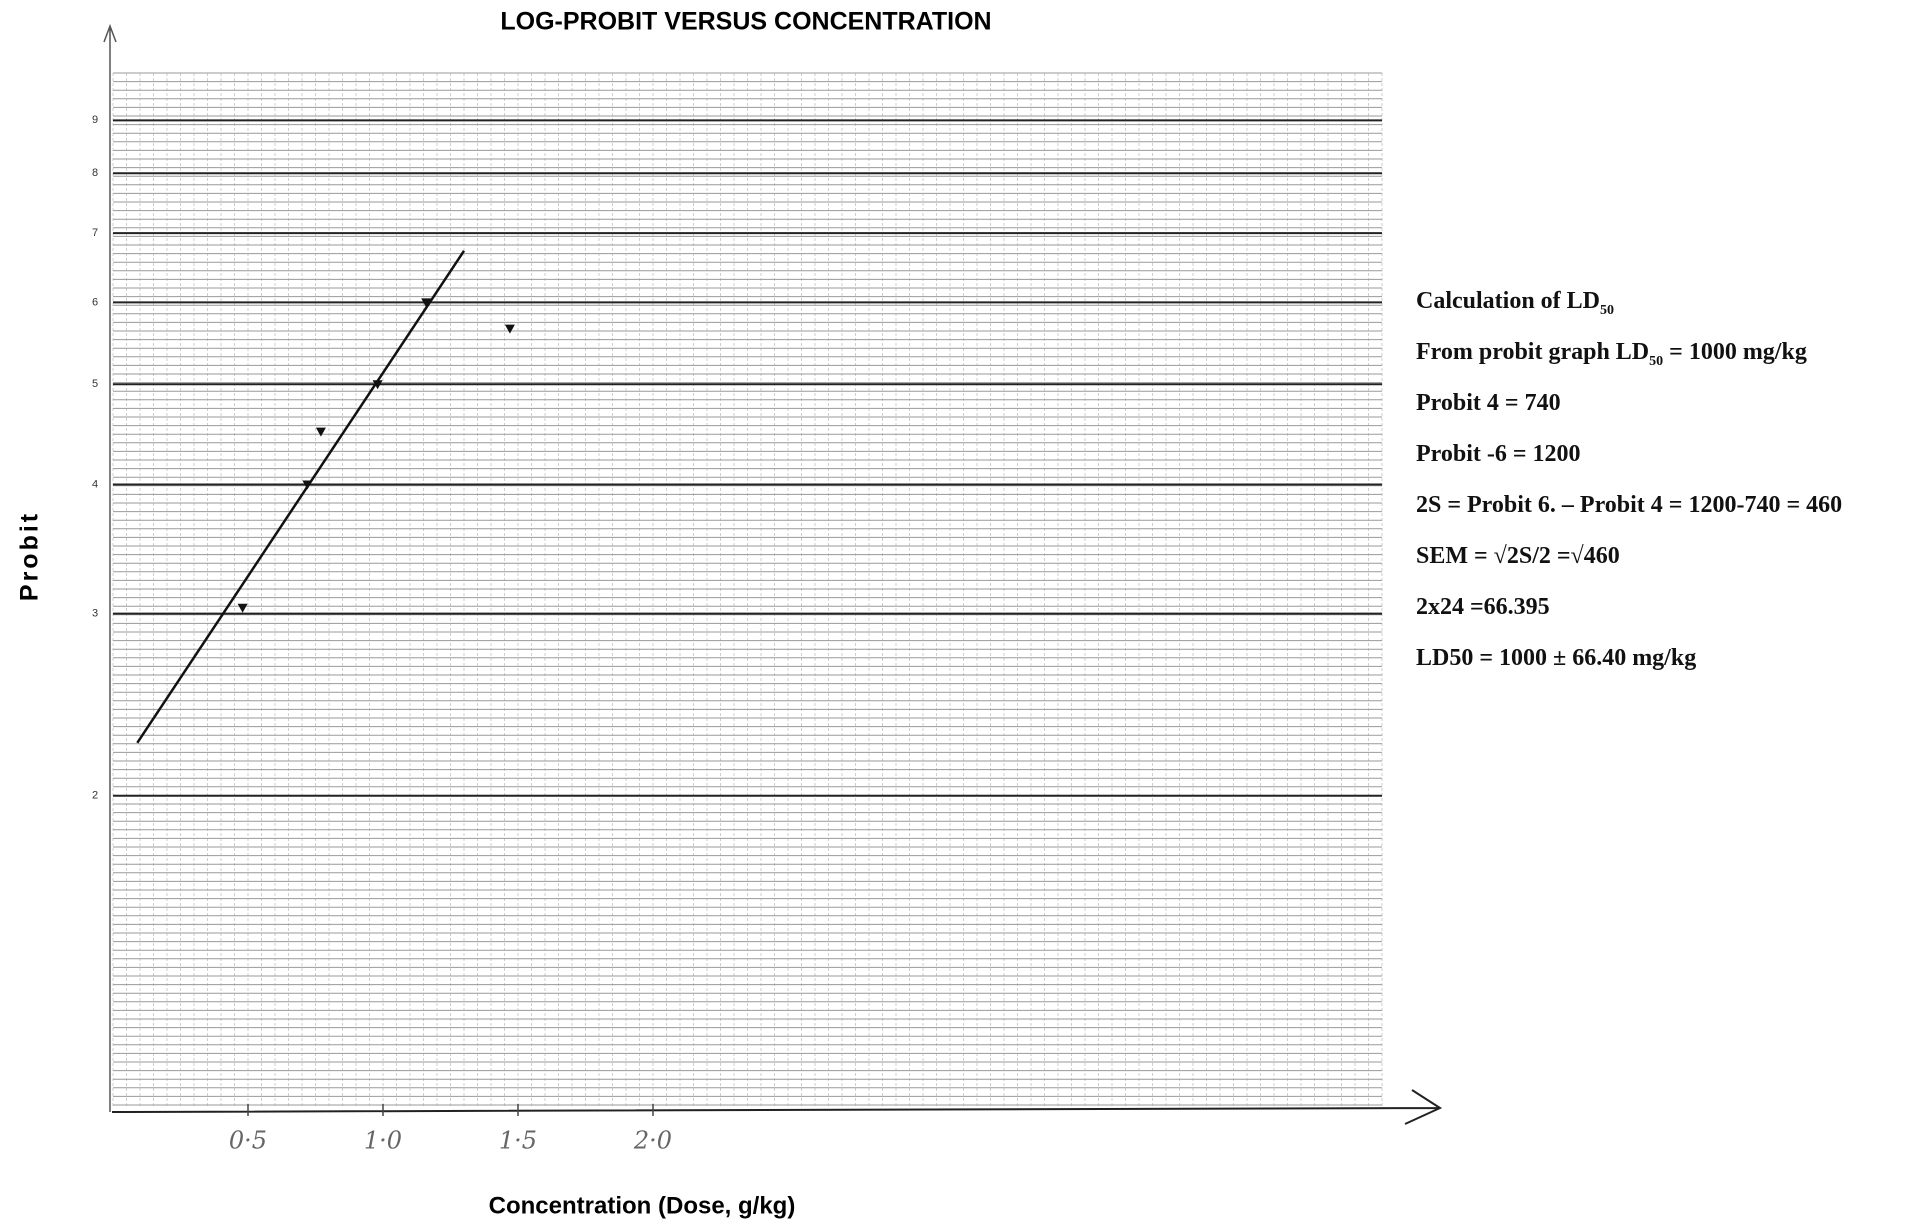 The image size is (1908, 1219). Describe the element at coordinates (95, 233) in the screenshot. I see `y-tick-label: 7` at that location.